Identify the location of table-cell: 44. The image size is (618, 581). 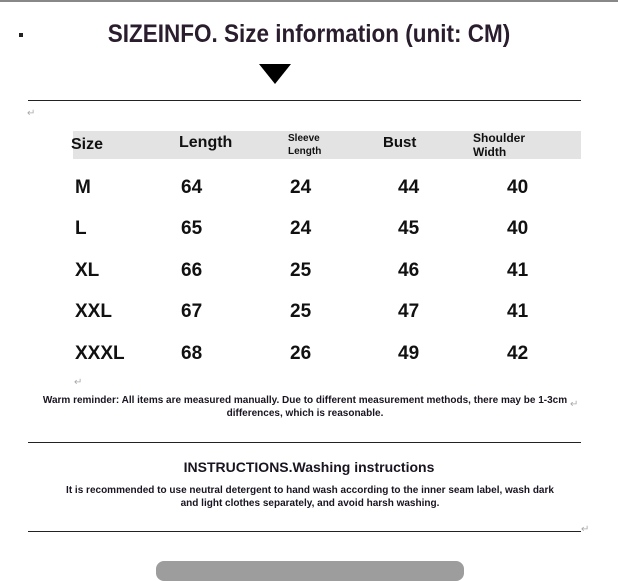
(409, 187).